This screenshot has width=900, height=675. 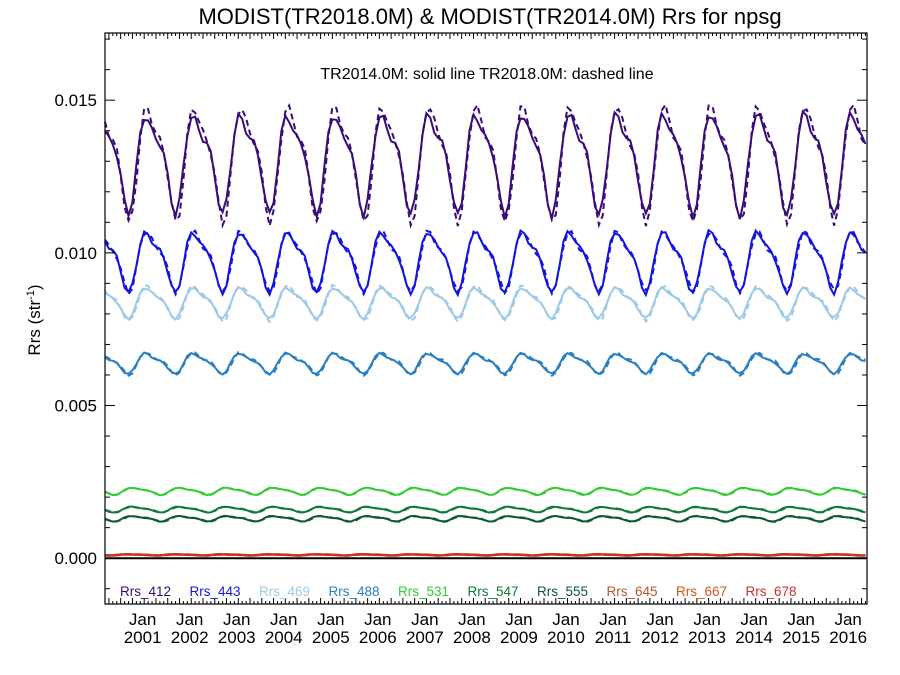 I want to click on series-line-rrs-469-solid, so click(x=485, y=303).